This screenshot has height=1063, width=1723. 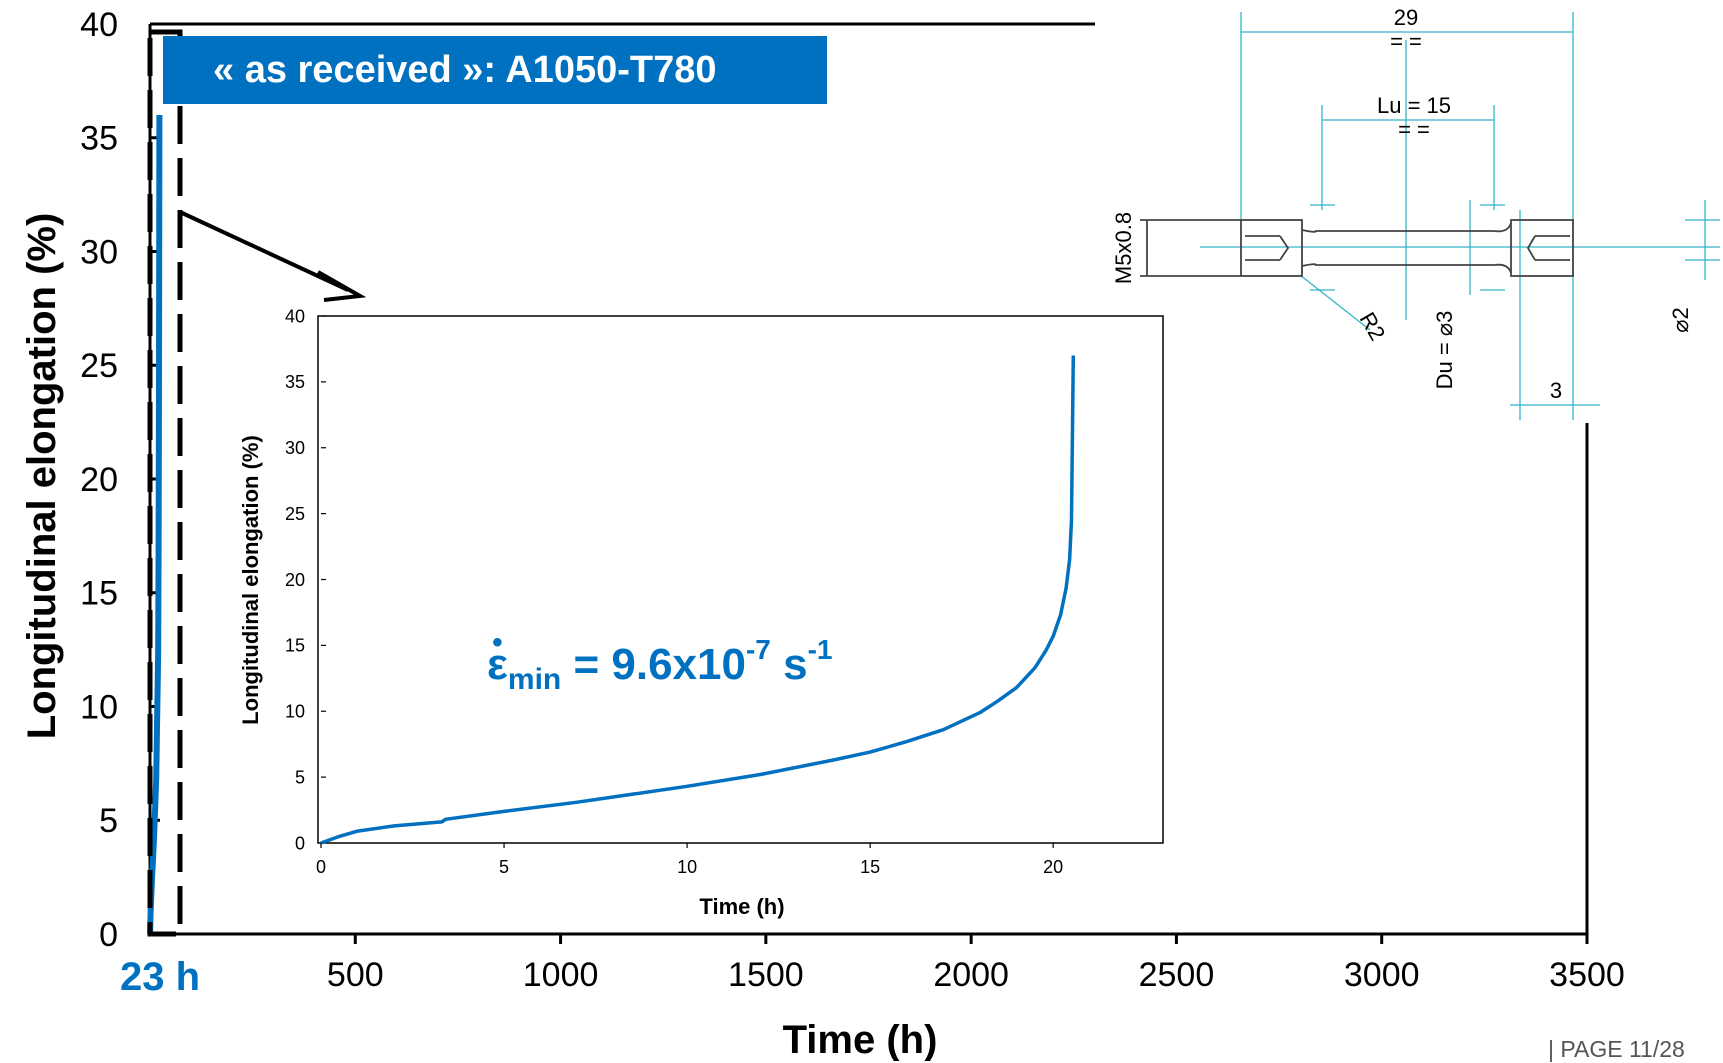 What do you see at coordinates (99, 139) in the screenshot?
I see `main-y-tick-label: 35` at bounding box center [99, 139].